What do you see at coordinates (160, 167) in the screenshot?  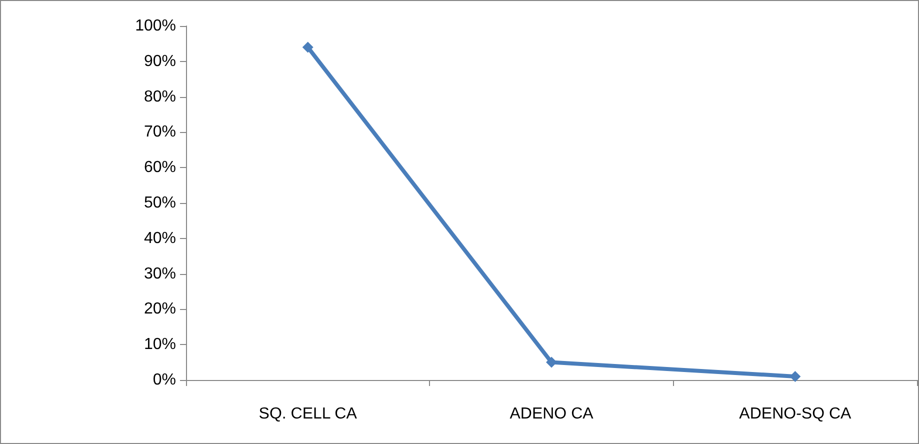 I see `y-tick-label: 60%` at bounding box center [160, 167].